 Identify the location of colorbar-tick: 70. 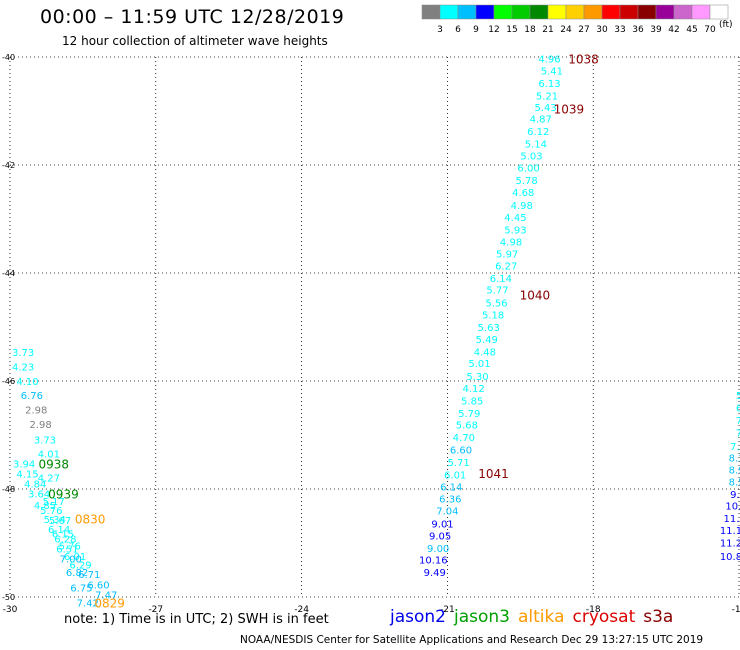
(710, 30).